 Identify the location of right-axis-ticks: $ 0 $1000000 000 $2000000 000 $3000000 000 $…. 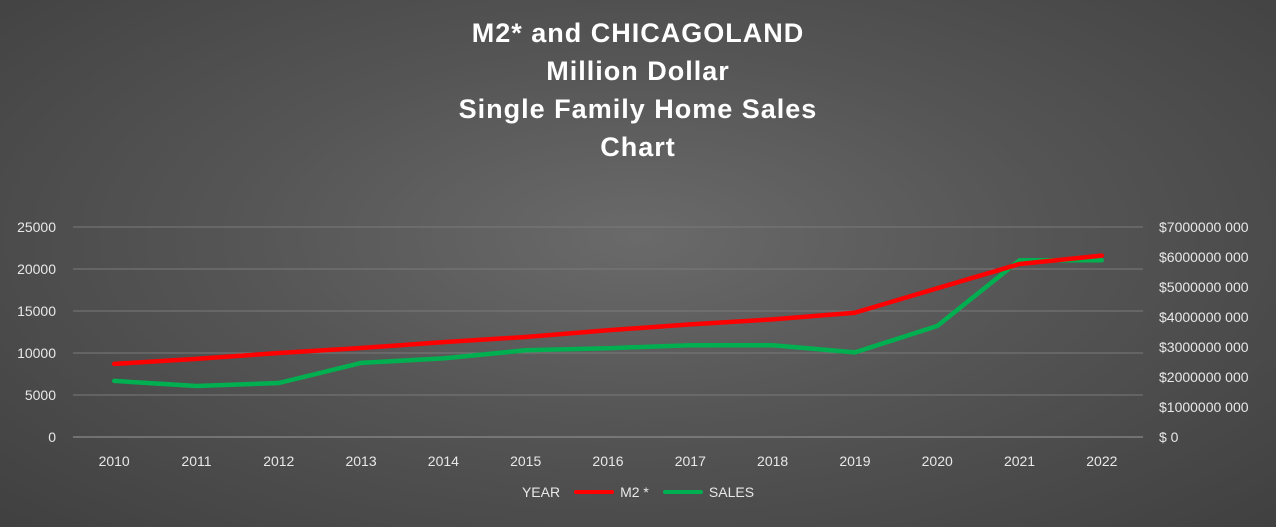
(1204, 332).